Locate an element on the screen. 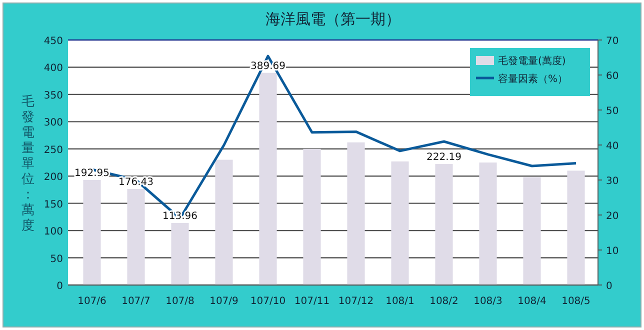 Image resolution: width=644 pixels, height=330 pixels. y2-tick-label: 70 is located at coordinates (612, 41).